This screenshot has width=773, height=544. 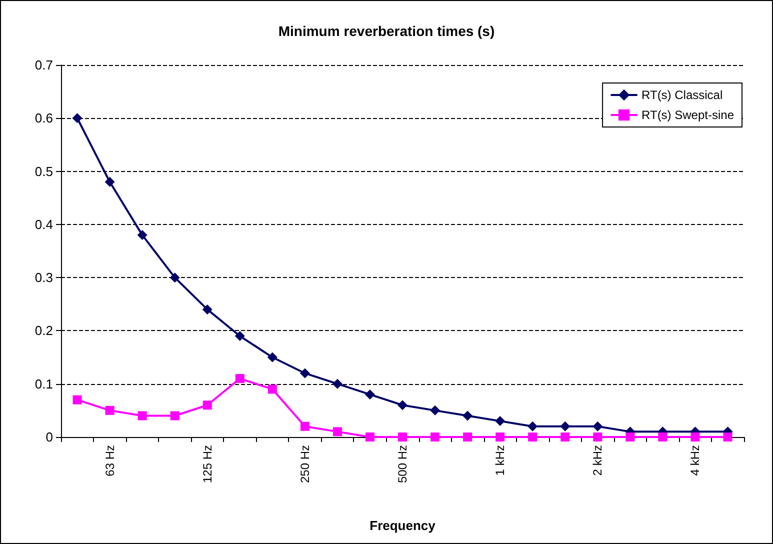 What do you see at coordinates (43, 330) in the screenshot?
I see `y-tick-label: 0.2` at bounding box center [43, 330].